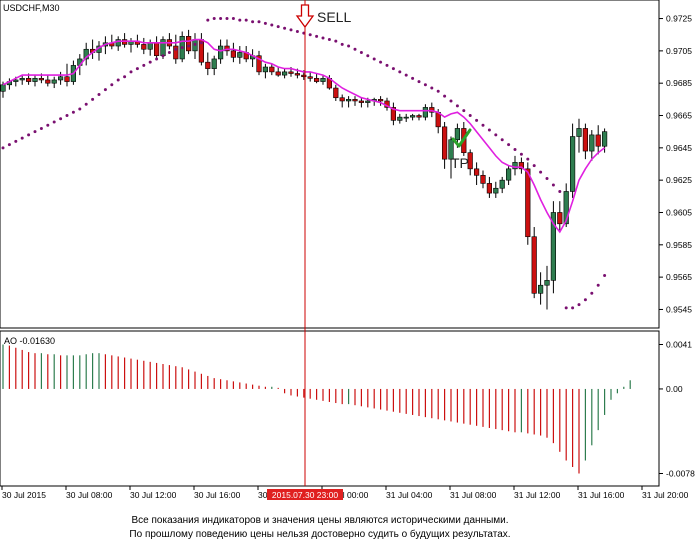  What do you see at coordinates (679, 19) in the screenshot?
I see `price-tick-label: 0.9725` at bounding box center [679, 19].